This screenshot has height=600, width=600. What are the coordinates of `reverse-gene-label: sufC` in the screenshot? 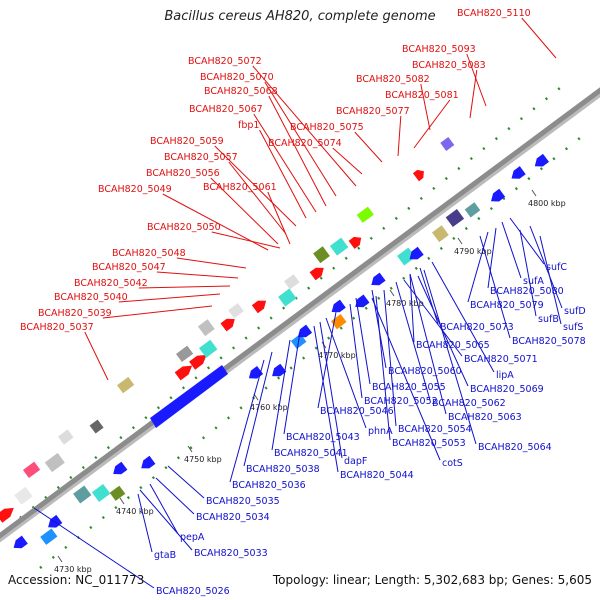 It's located at (556, 267).